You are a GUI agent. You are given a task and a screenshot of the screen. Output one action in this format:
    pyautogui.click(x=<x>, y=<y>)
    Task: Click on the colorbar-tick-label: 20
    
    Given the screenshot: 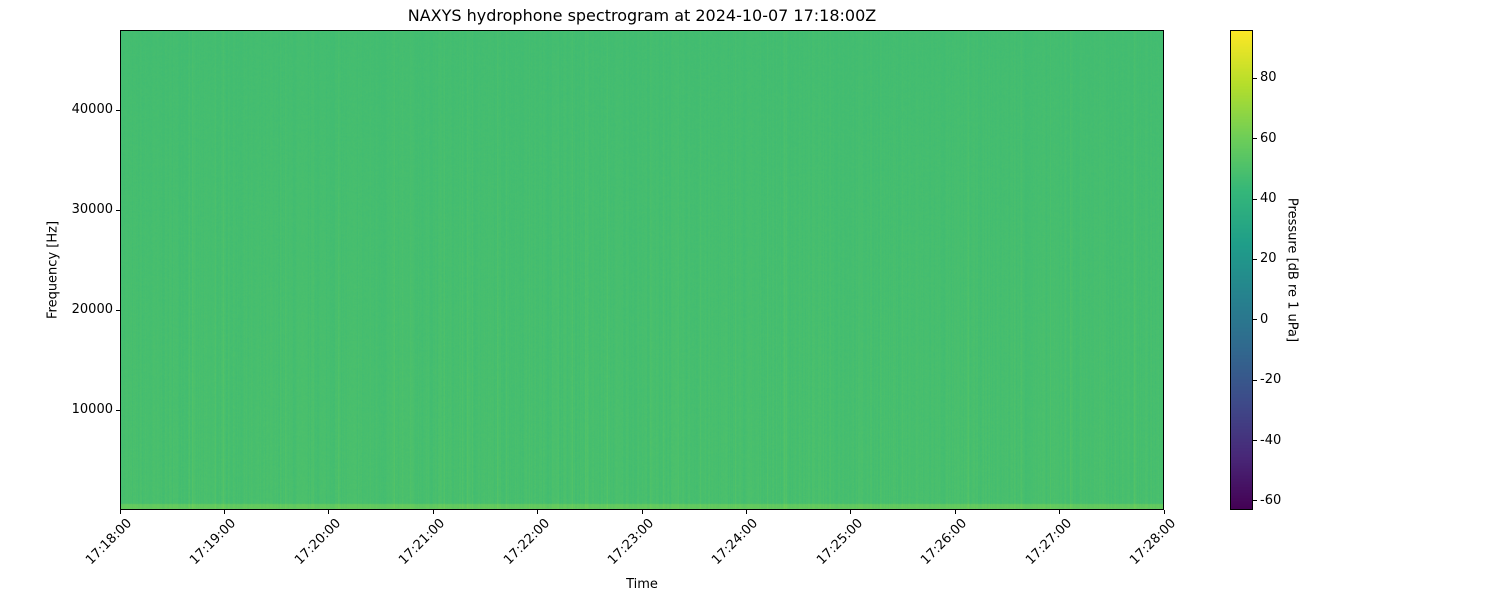 What is the action you would take?
    pyautogui.click(x=1268, y=259)
    